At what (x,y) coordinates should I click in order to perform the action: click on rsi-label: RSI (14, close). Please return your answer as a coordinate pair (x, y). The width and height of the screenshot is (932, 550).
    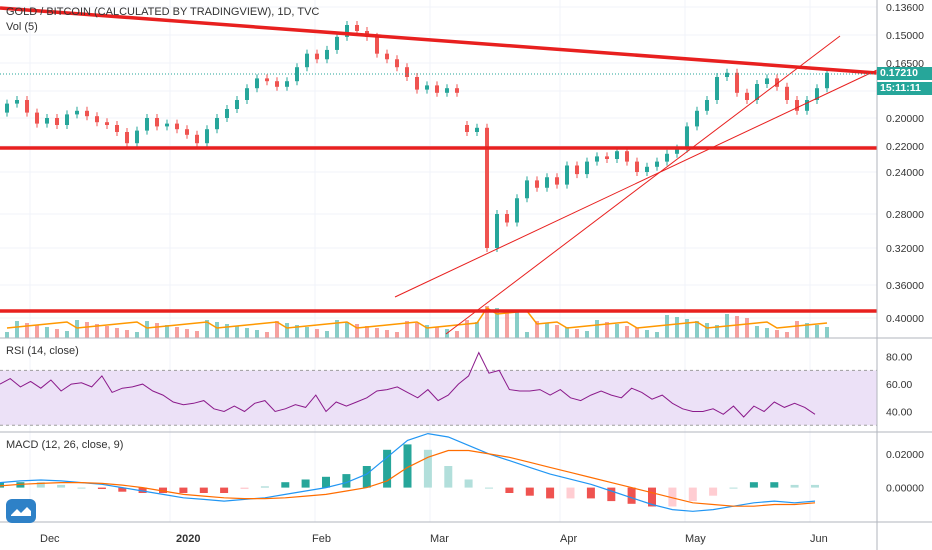
    Looking at the image, I should click on (42, 351).